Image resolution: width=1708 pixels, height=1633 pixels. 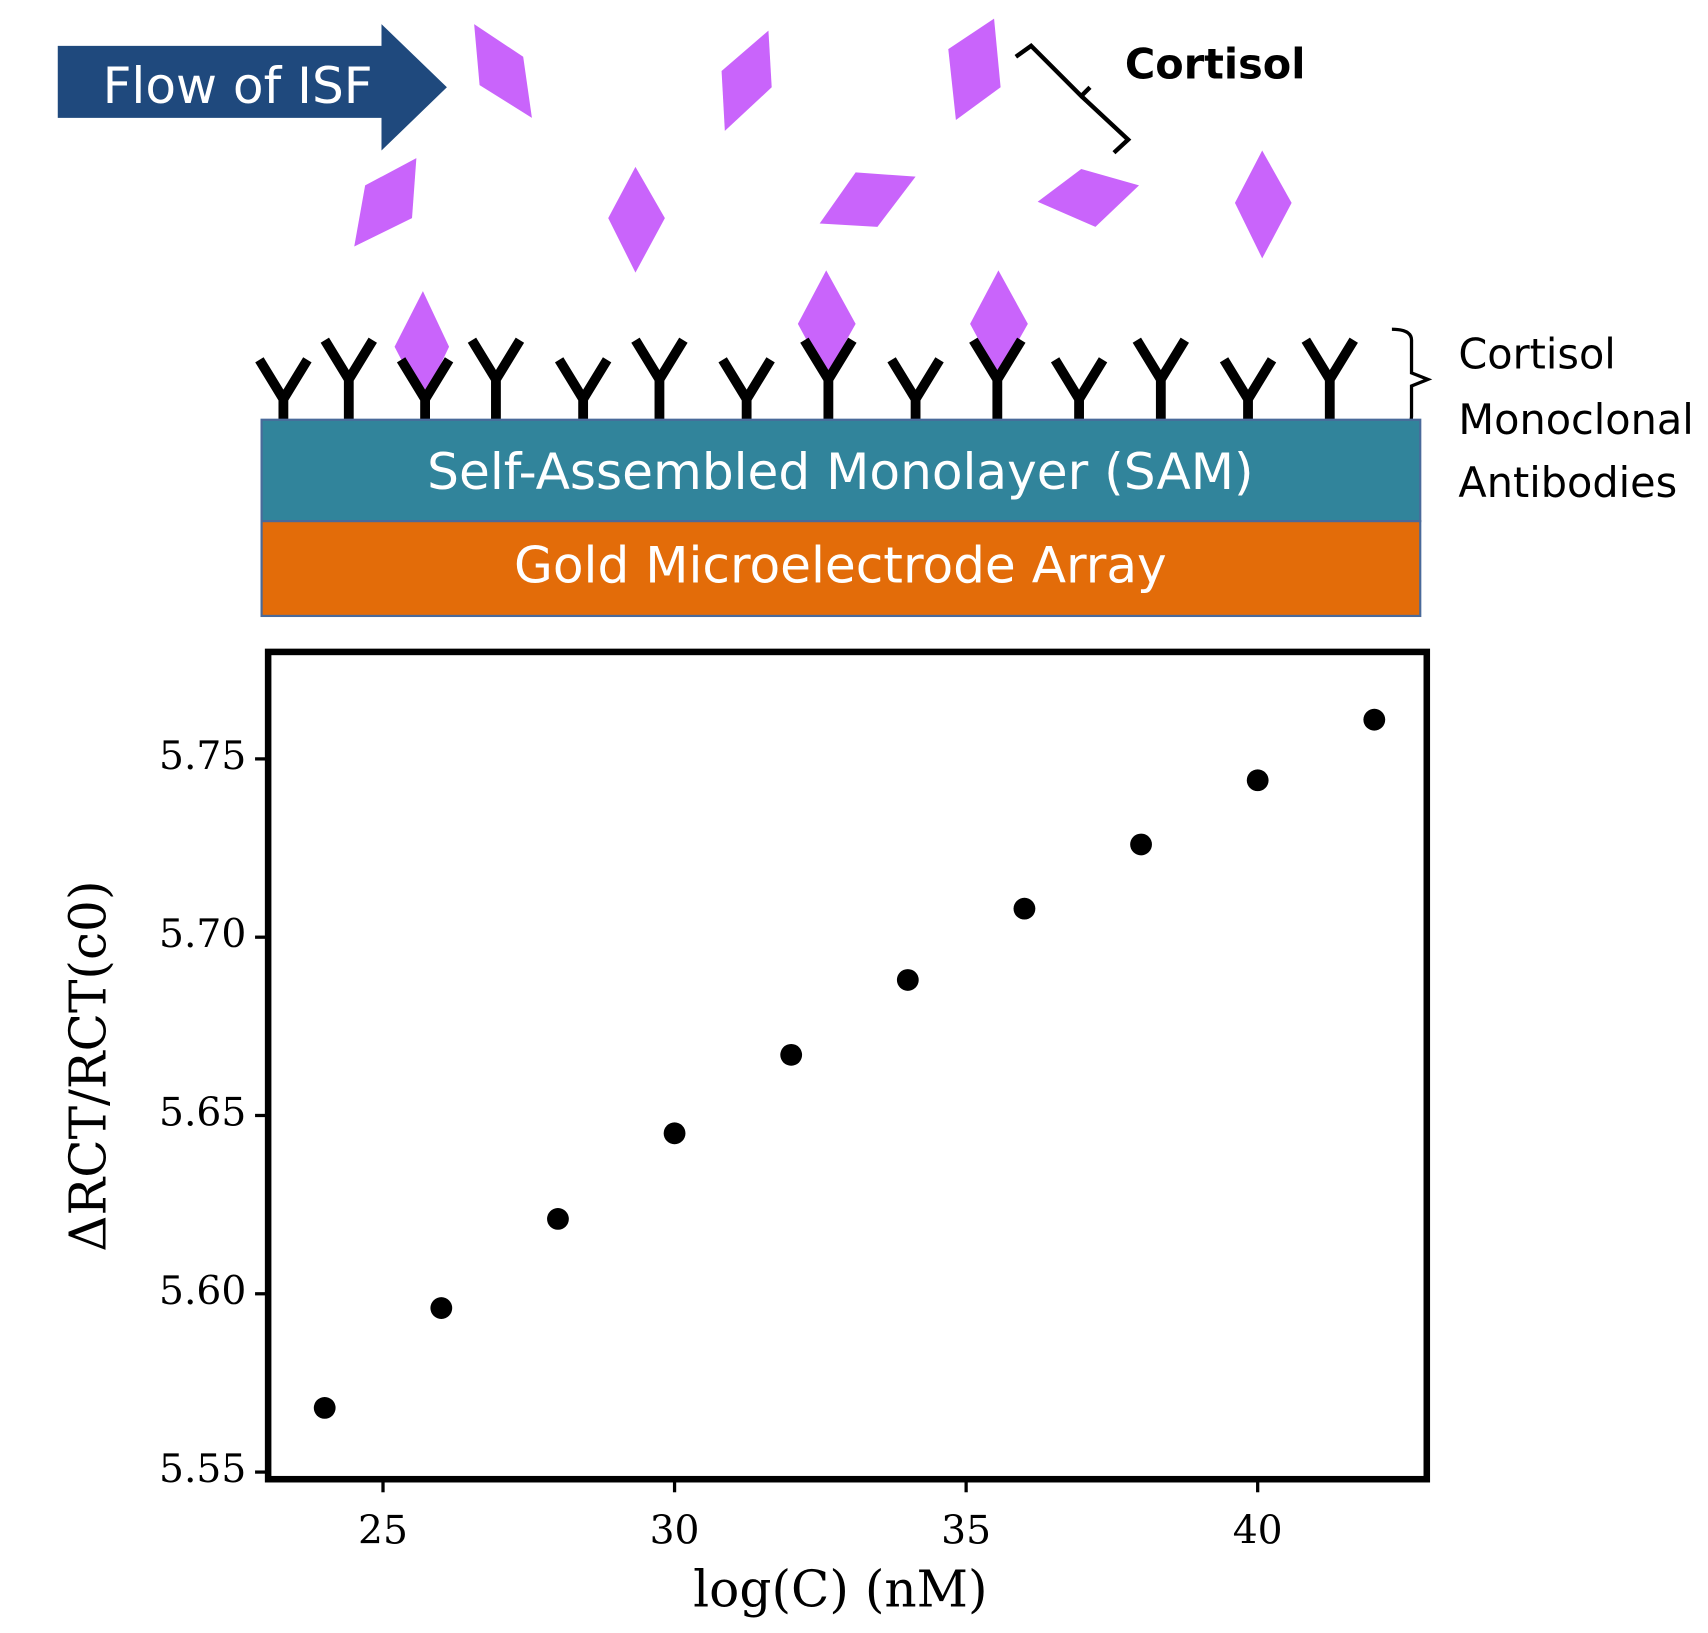 I want to click on y-tick-label: 5.55, so click(x=202, y=1469).